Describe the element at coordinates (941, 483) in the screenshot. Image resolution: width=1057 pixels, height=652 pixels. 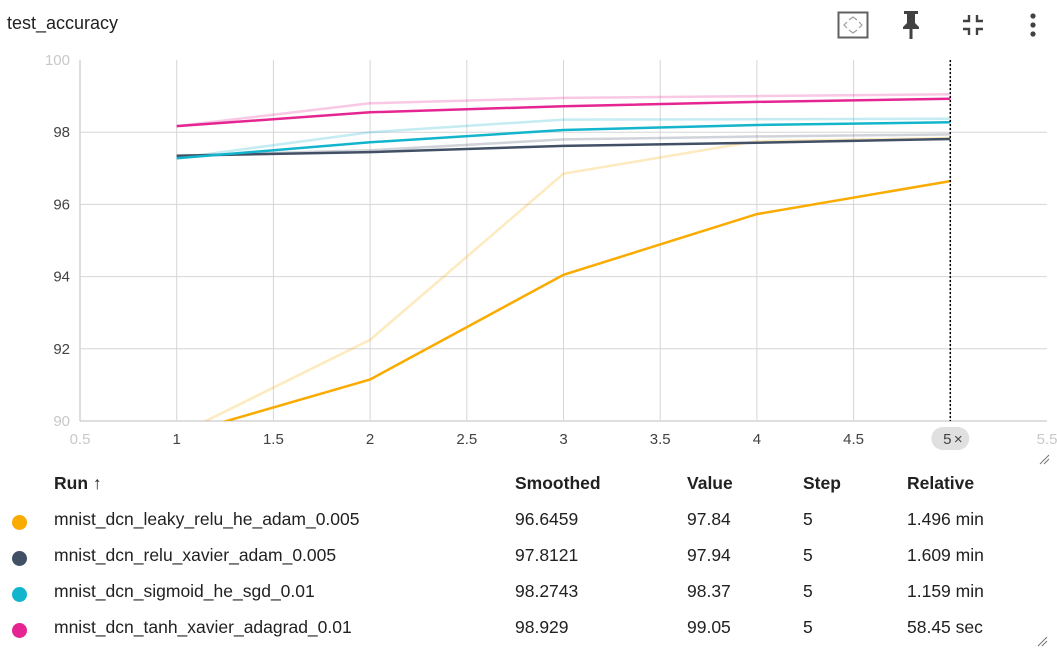
I see `relative-column-header: Relative` at that location.